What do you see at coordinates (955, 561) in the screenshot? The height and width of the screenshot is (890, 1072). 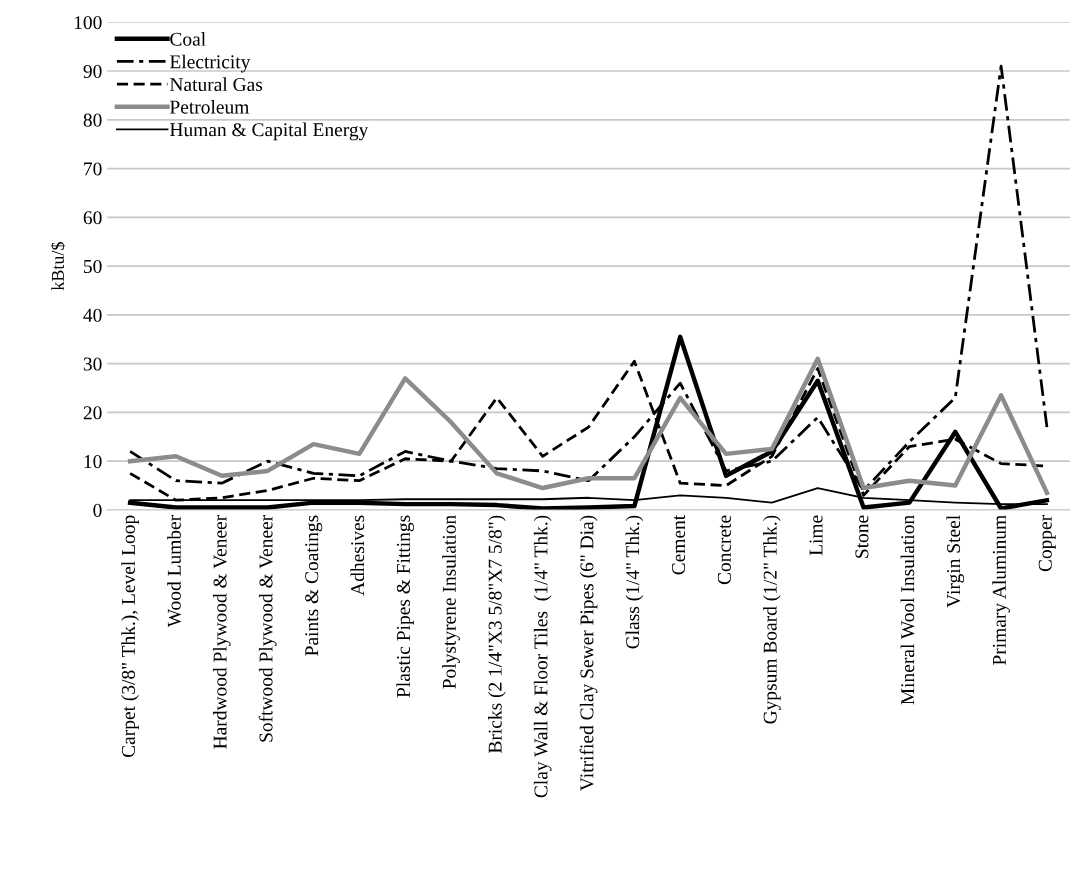 I see `x-tick-label: Virgin Steel` at bounding box center [955, 561].